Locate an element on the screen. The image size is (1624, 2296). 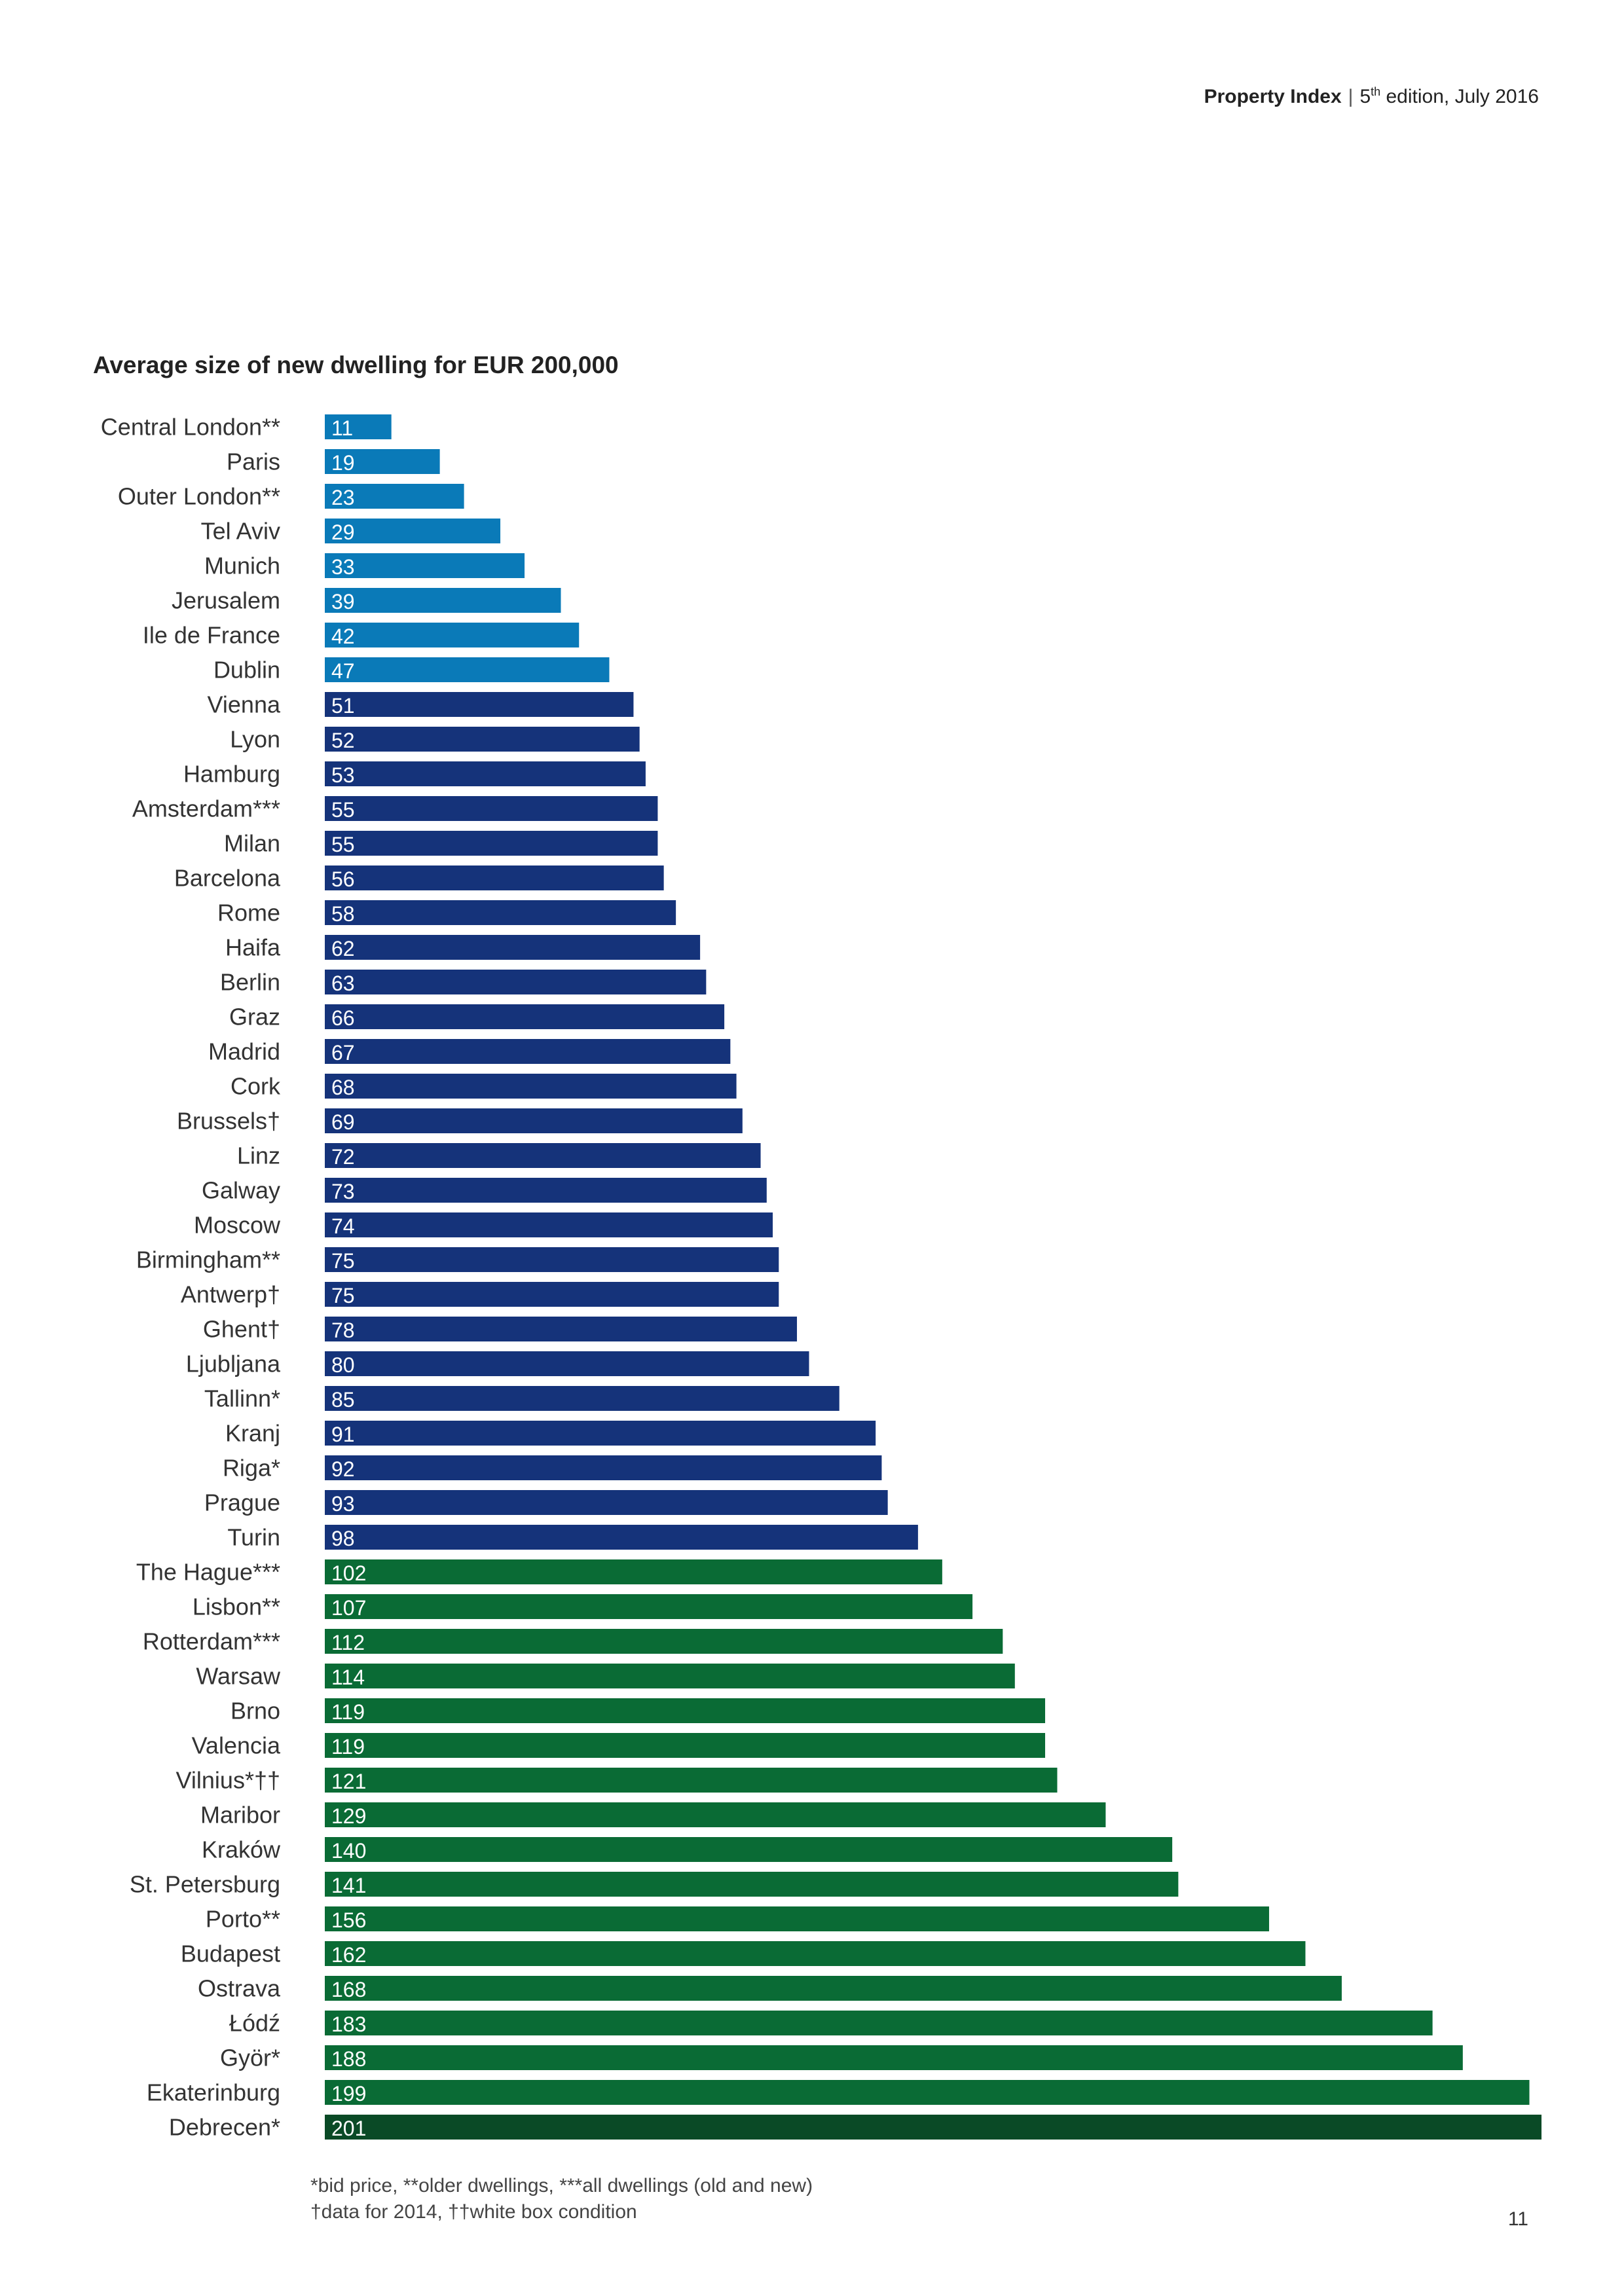
value-label-7: 42 is located at coordinates (343, 636).